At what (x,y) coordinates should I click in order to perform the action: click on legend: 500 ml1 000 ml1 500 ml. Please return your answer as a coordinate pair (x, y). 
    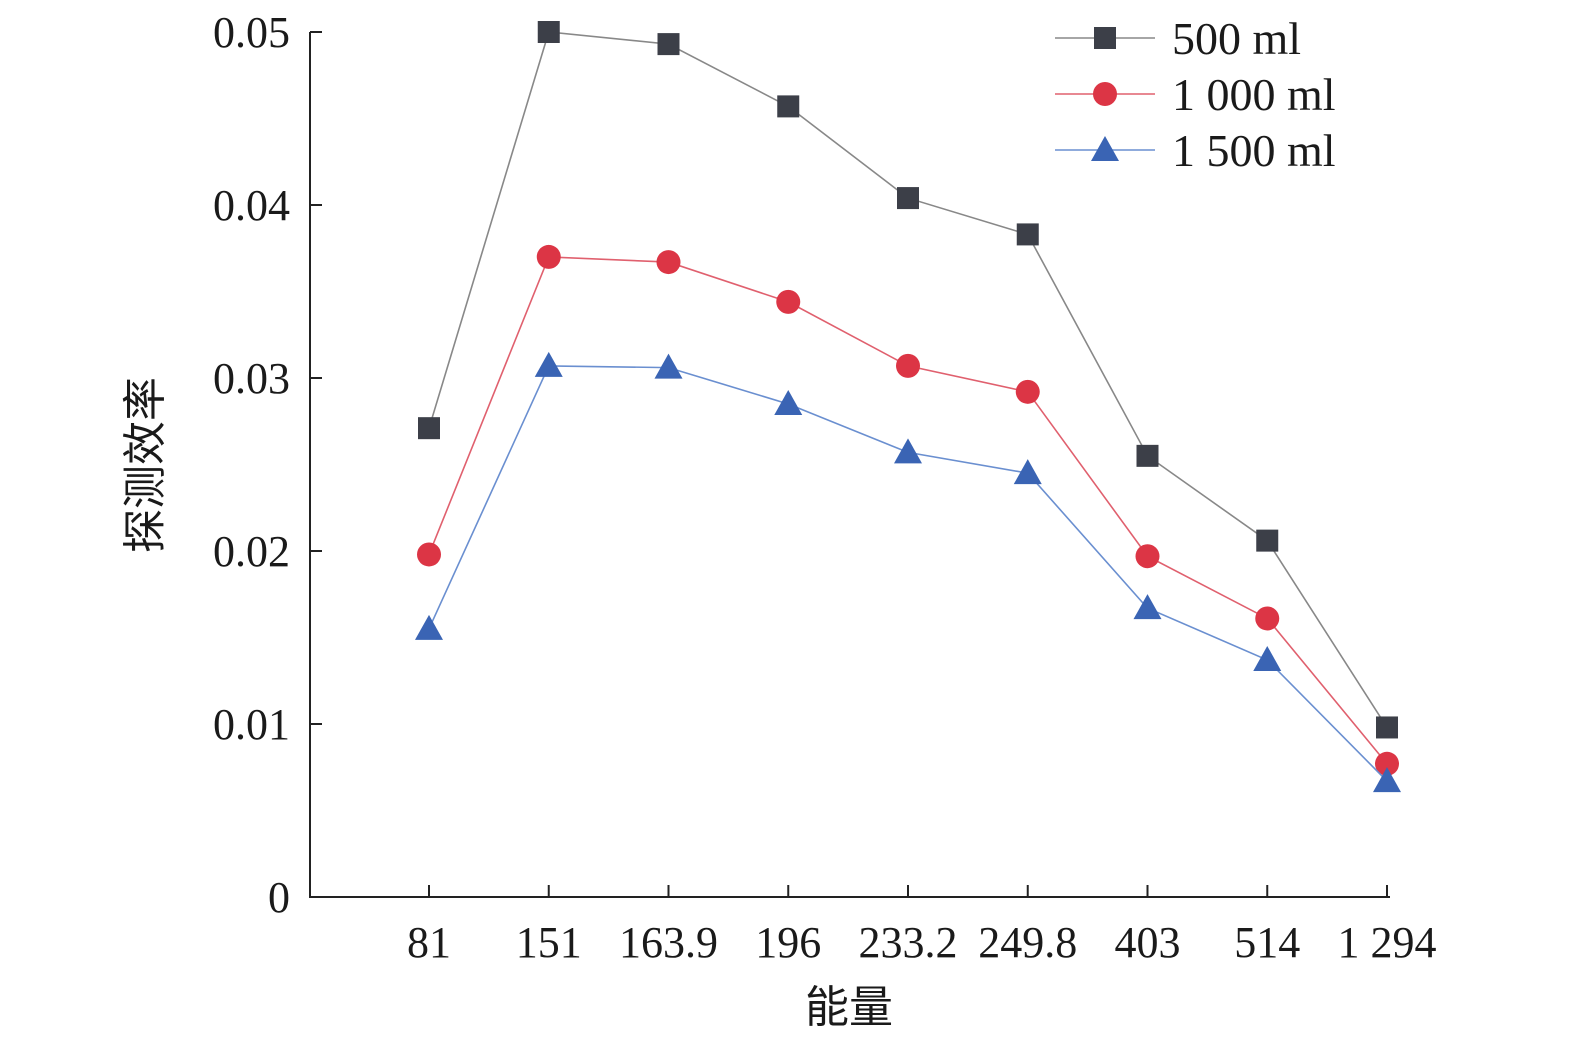
    Looking at the image, I should click on (1195, 94).